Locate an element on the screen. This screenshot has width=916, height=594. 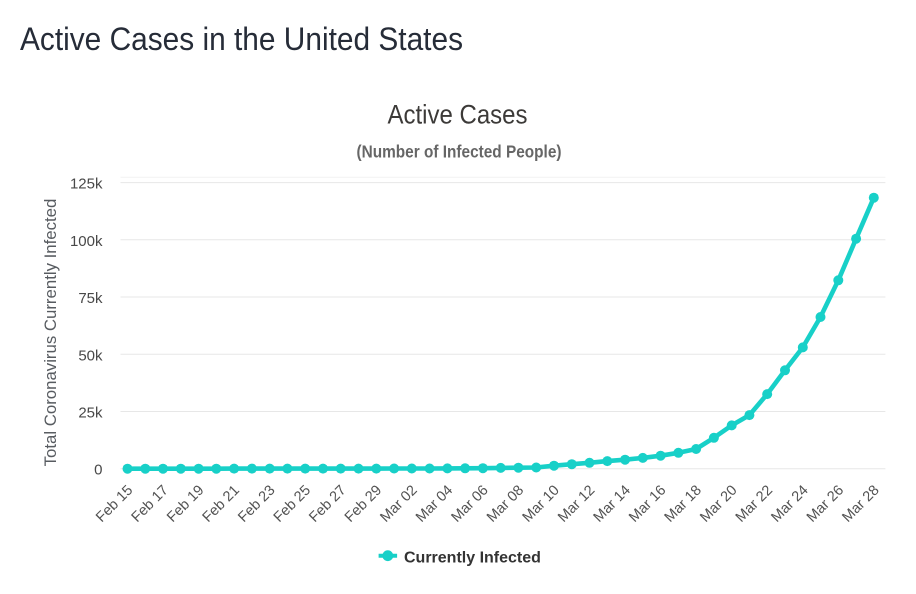
svg-text:Total Coronavirus Currently In: Total Coronavirus Currently Infected is located at coordinates (50, 333).